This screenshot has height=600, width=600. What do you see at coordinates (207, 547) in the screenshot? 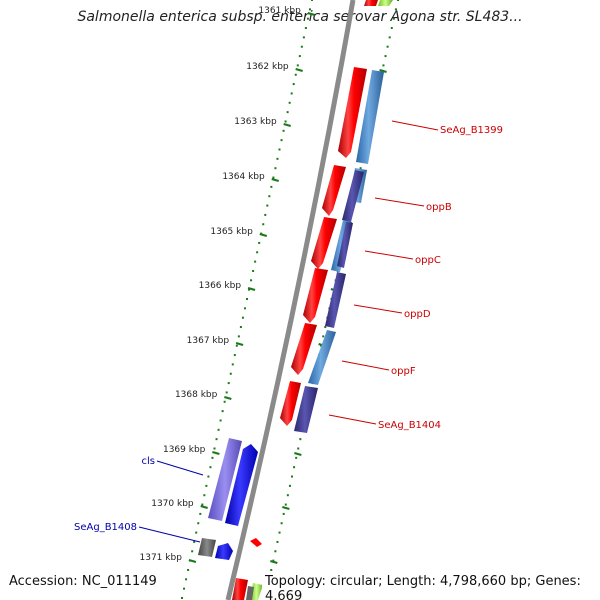
I see `gene-SeAg_B1408` at bounding box center [207, 547].